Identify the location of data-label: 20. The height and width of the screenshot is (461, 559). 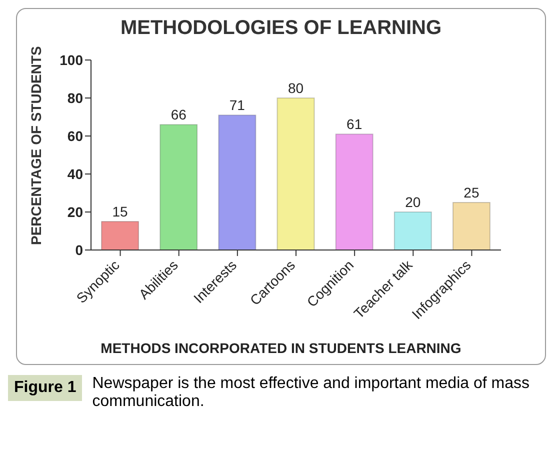
(413, 202).